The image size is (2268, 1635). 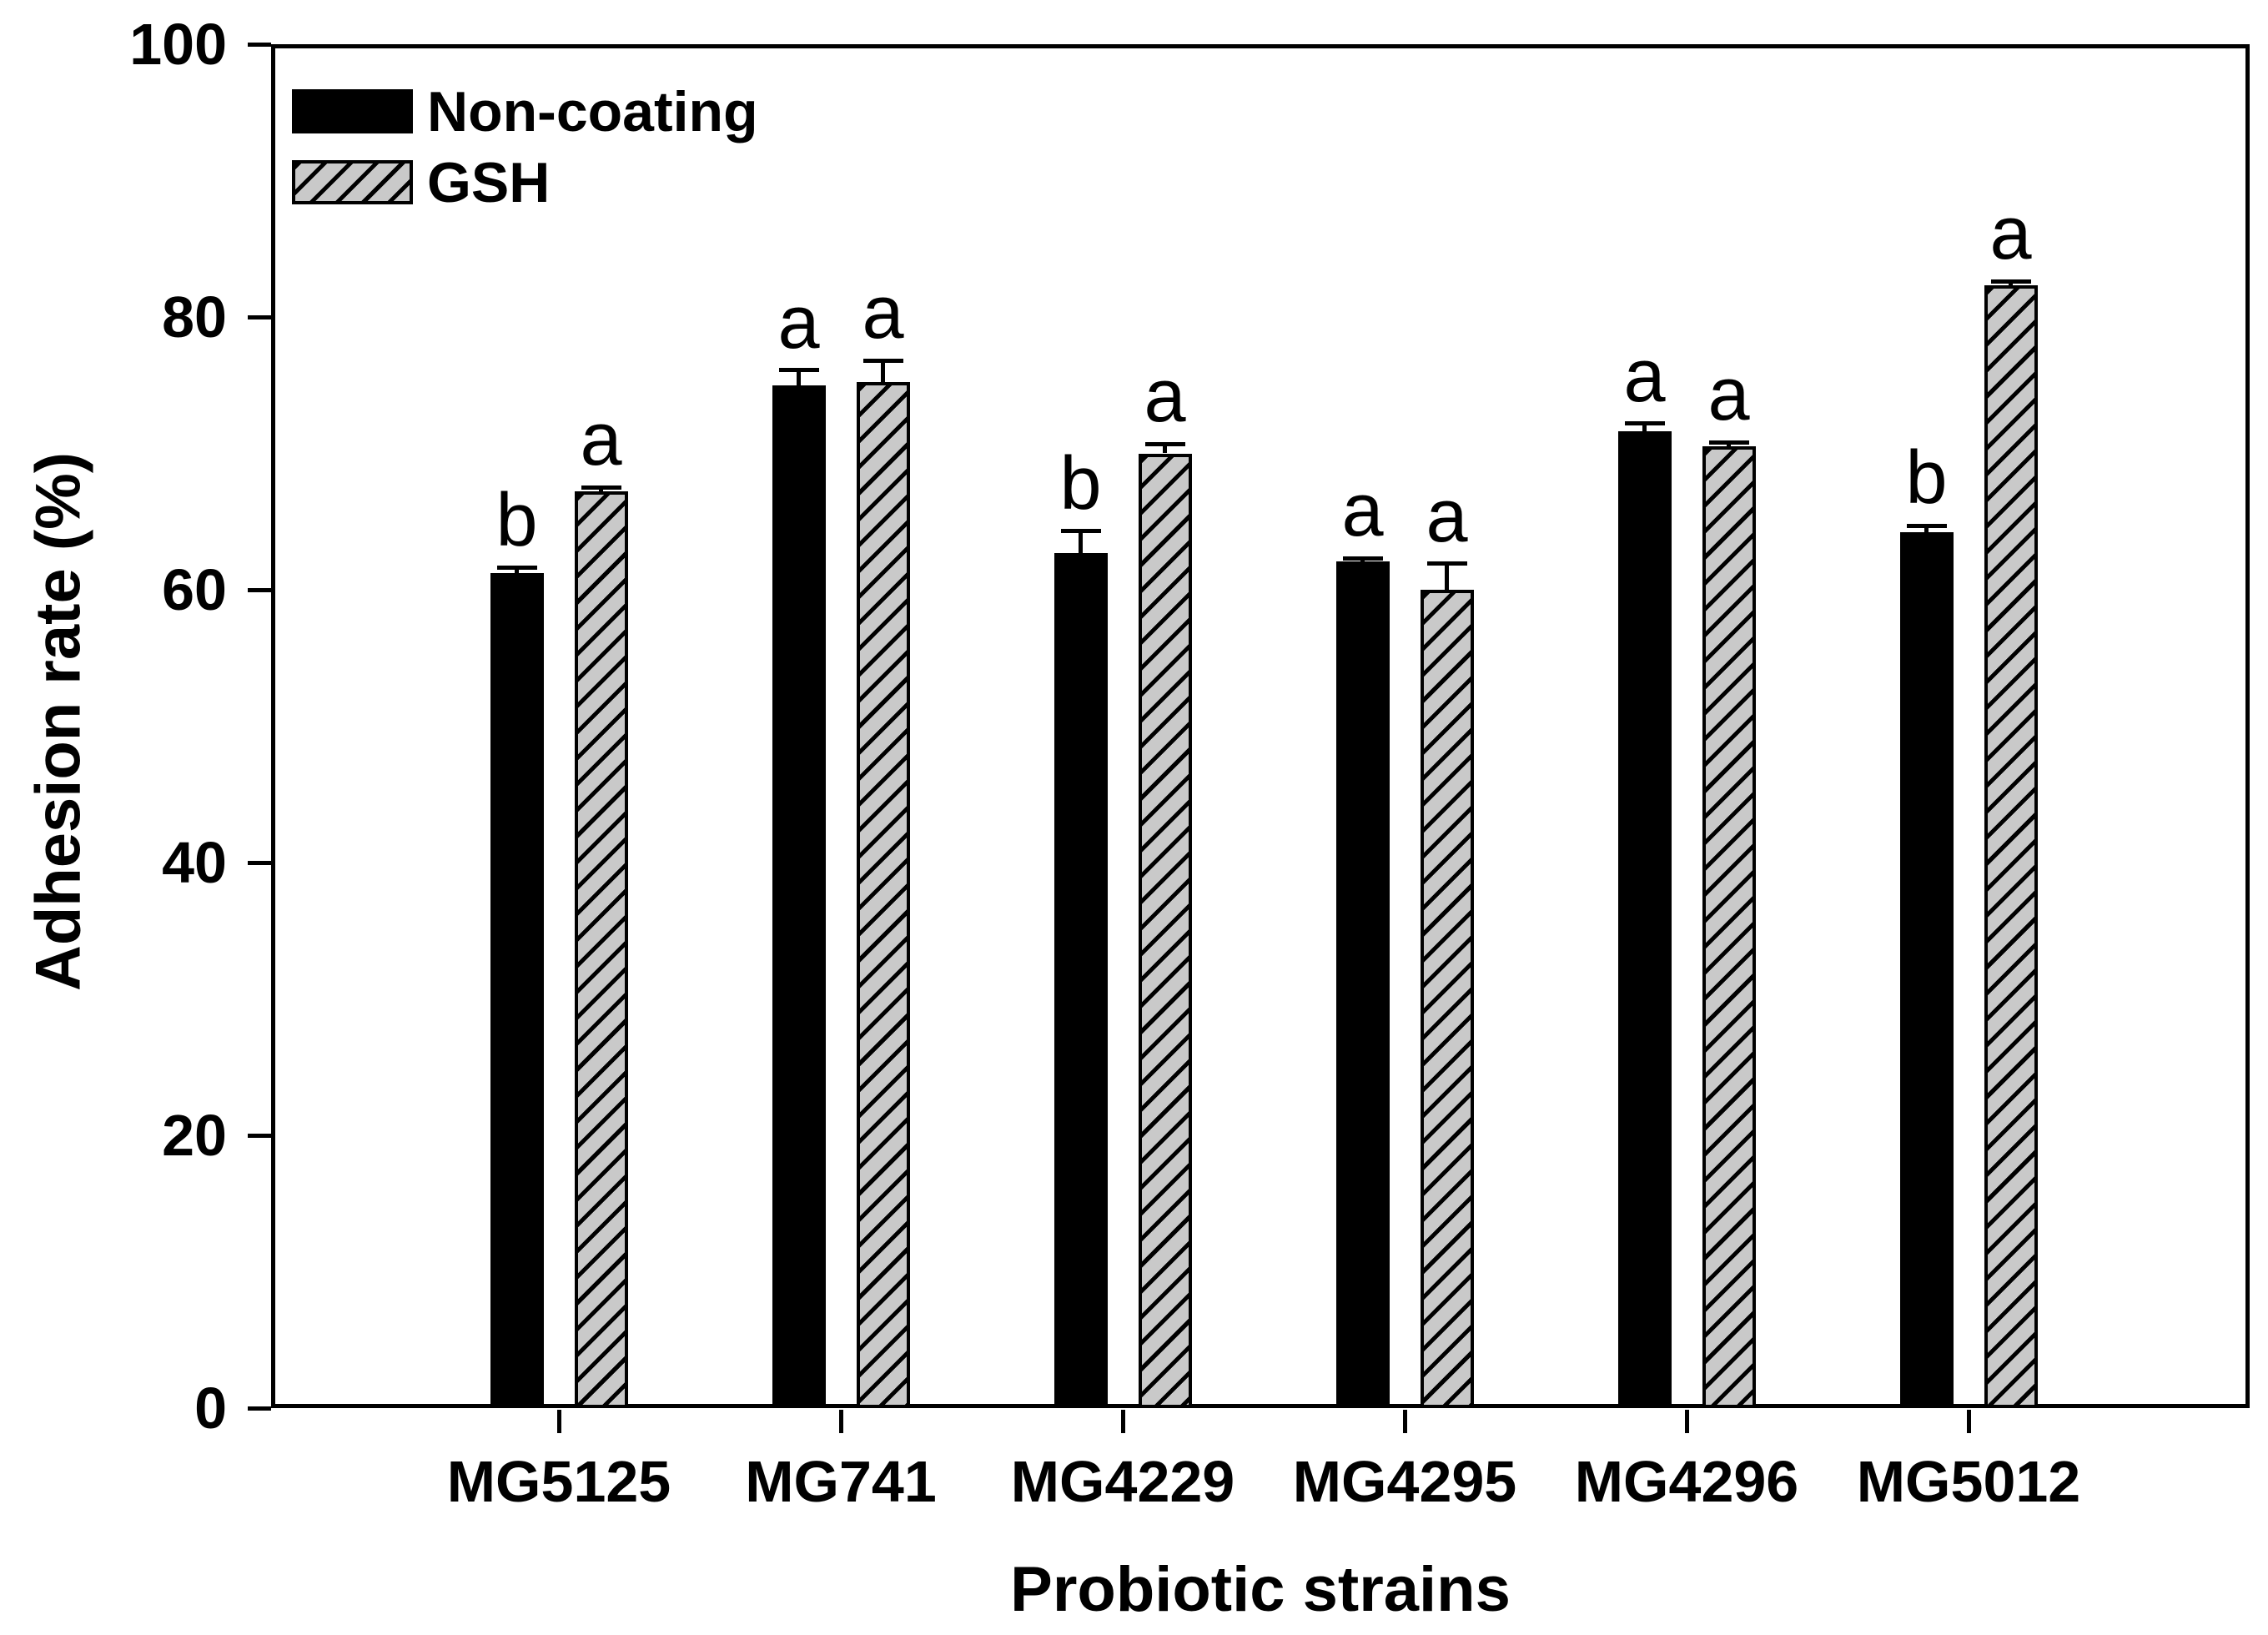 What do you see at coordinates (489, 182) in the screenshot?
I see `legend-label-gsh: GSH` at bounding box center [489, 182].